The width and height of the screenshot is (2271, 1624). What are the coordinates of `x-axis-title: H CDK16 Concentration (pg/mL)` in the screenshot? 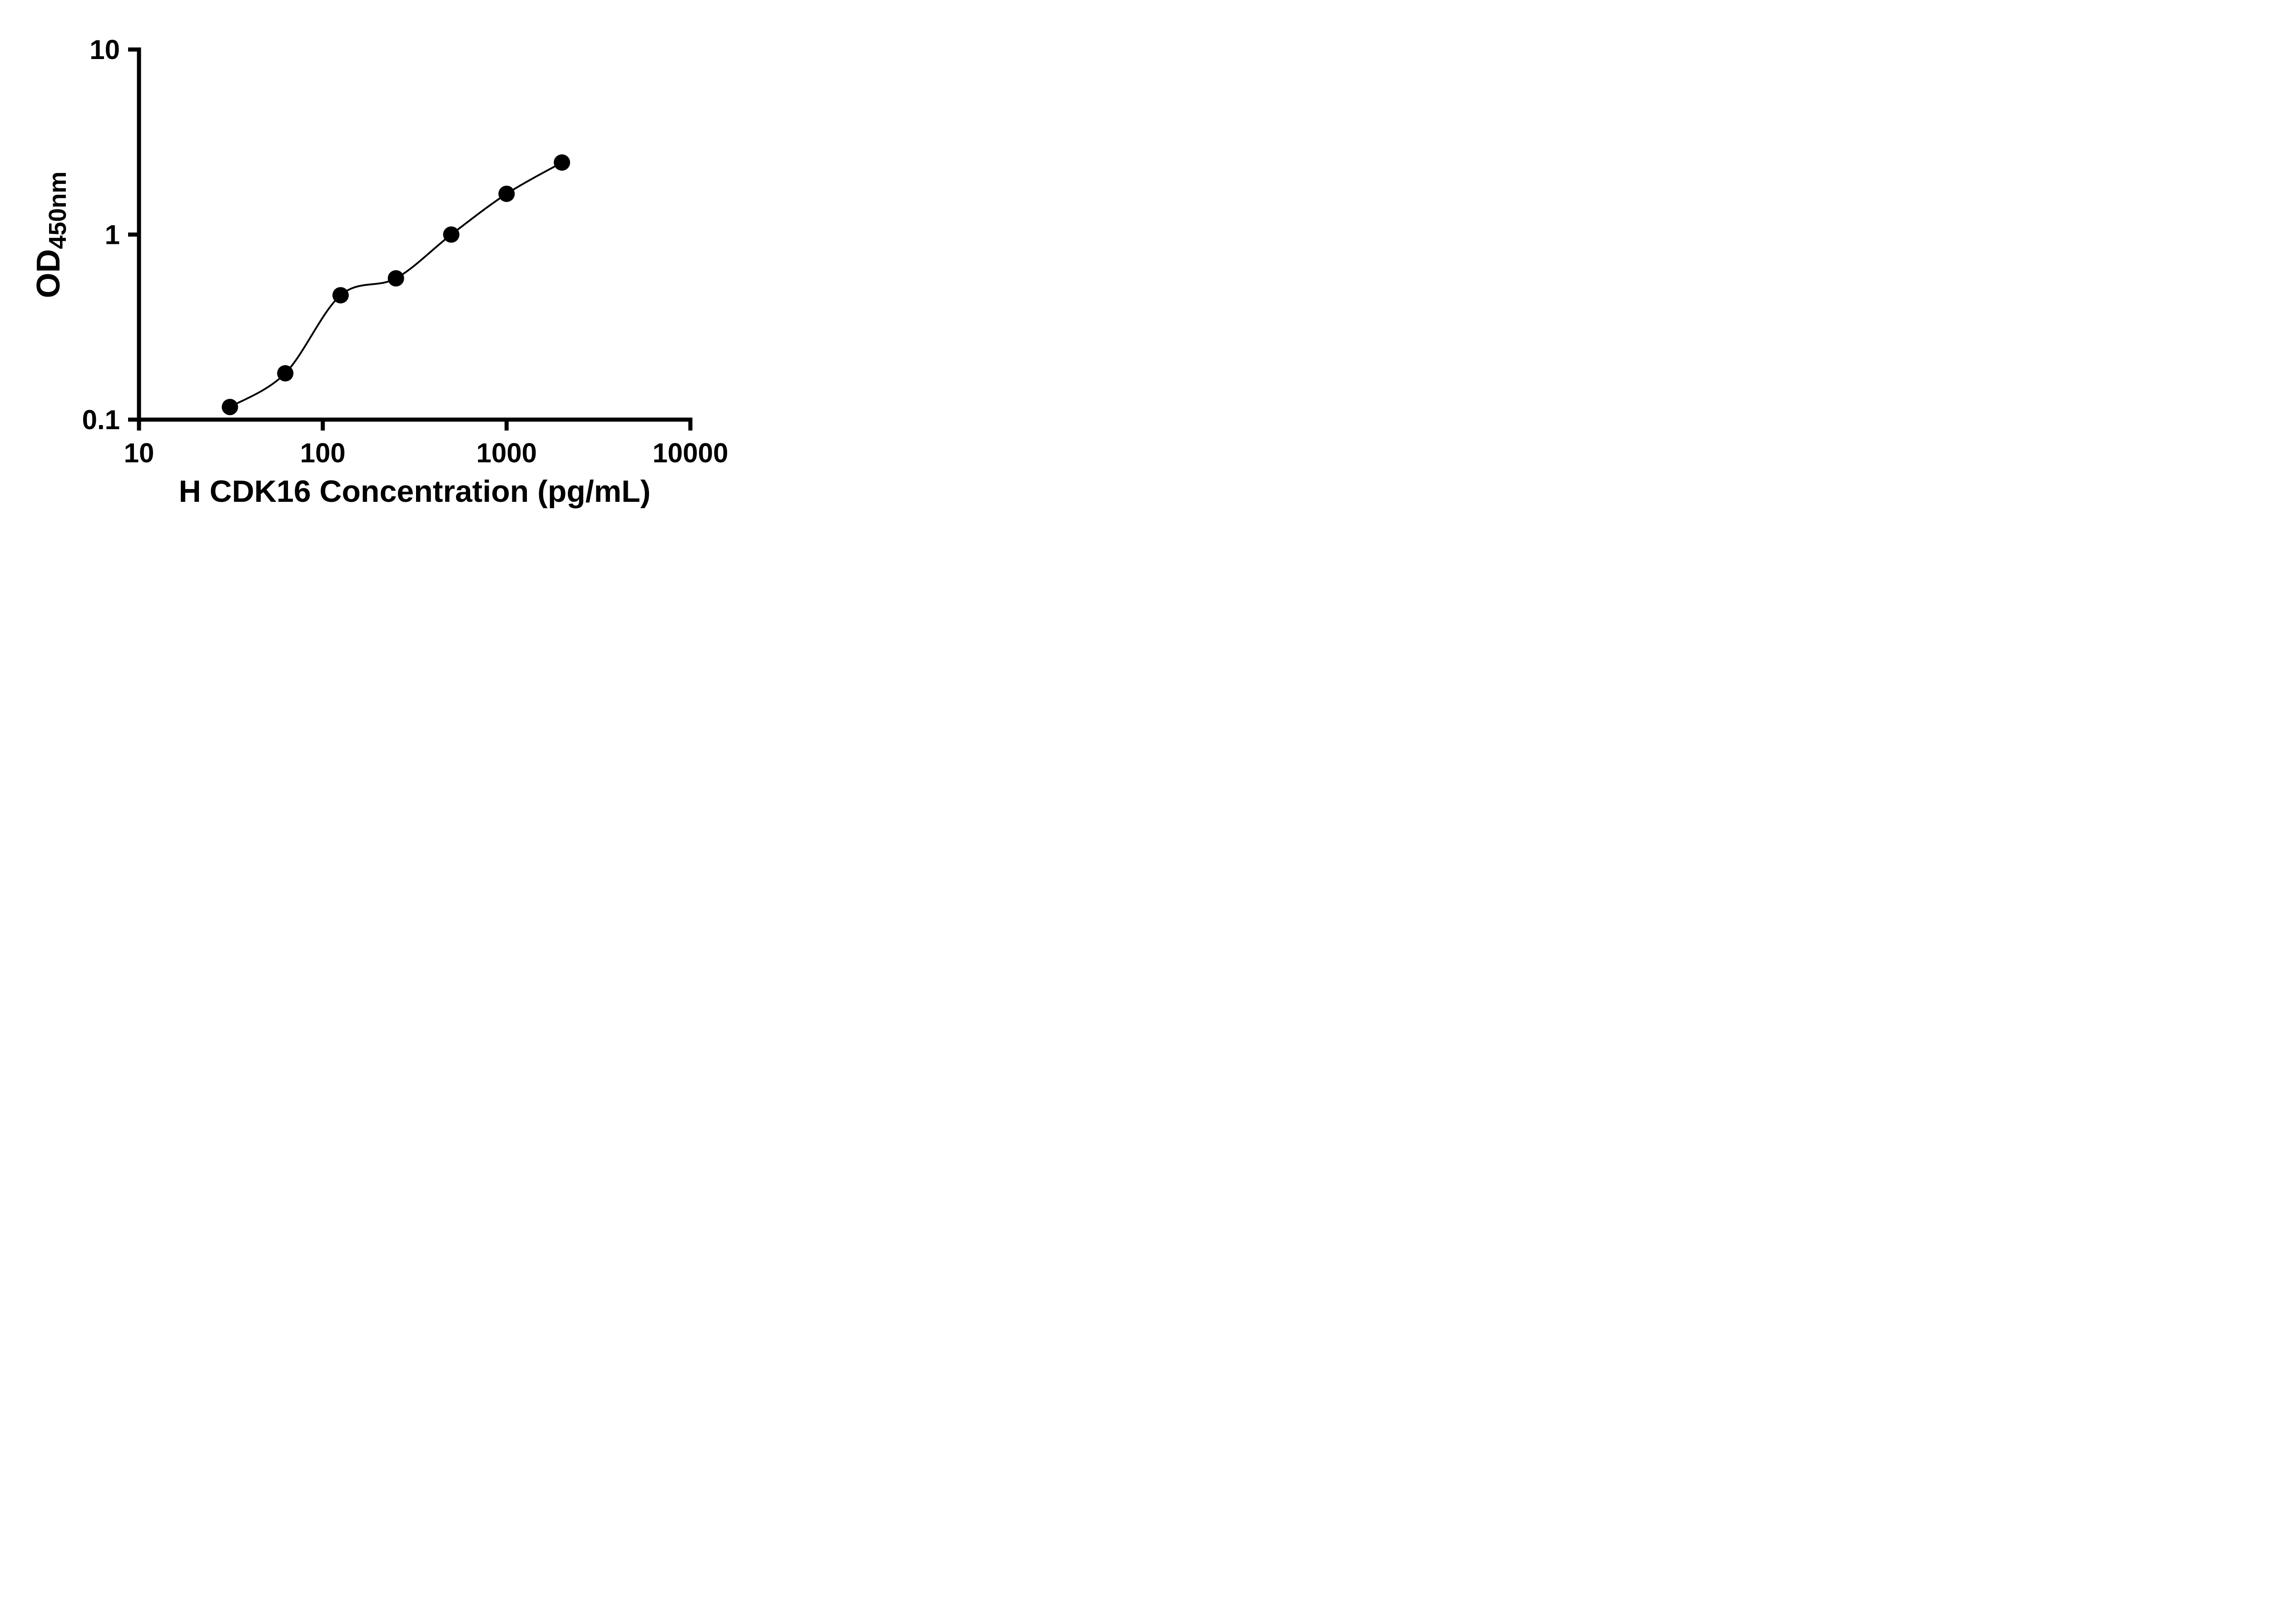 It's located at (415, 491).